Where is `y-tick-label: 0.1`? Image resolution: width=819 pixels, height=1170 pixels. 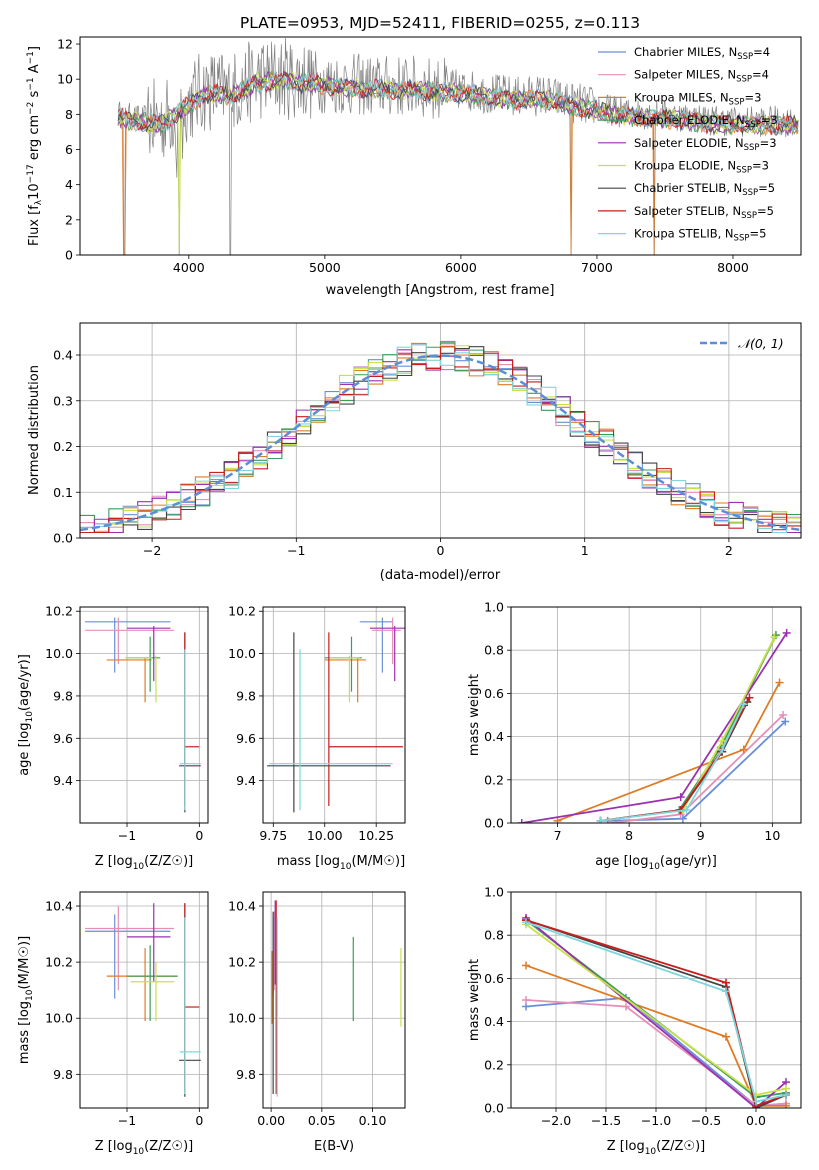 y-tick-label: 0.1 is located at coordinates (63, 492).